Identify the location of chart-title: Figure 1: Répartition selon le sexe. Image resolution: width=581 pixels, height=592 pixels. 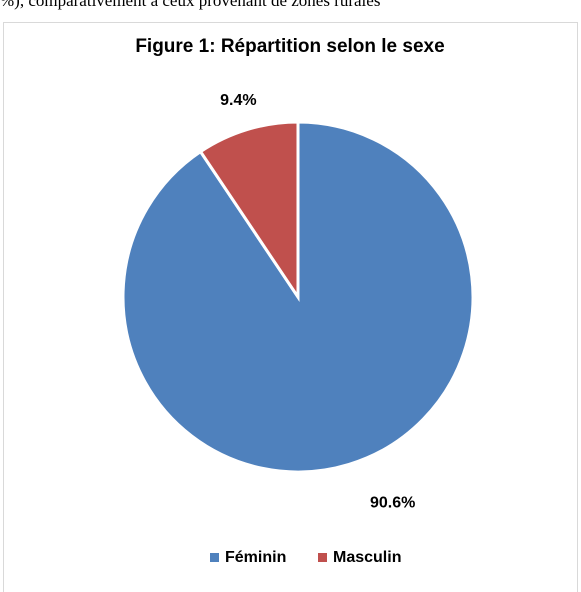
(289, 46).